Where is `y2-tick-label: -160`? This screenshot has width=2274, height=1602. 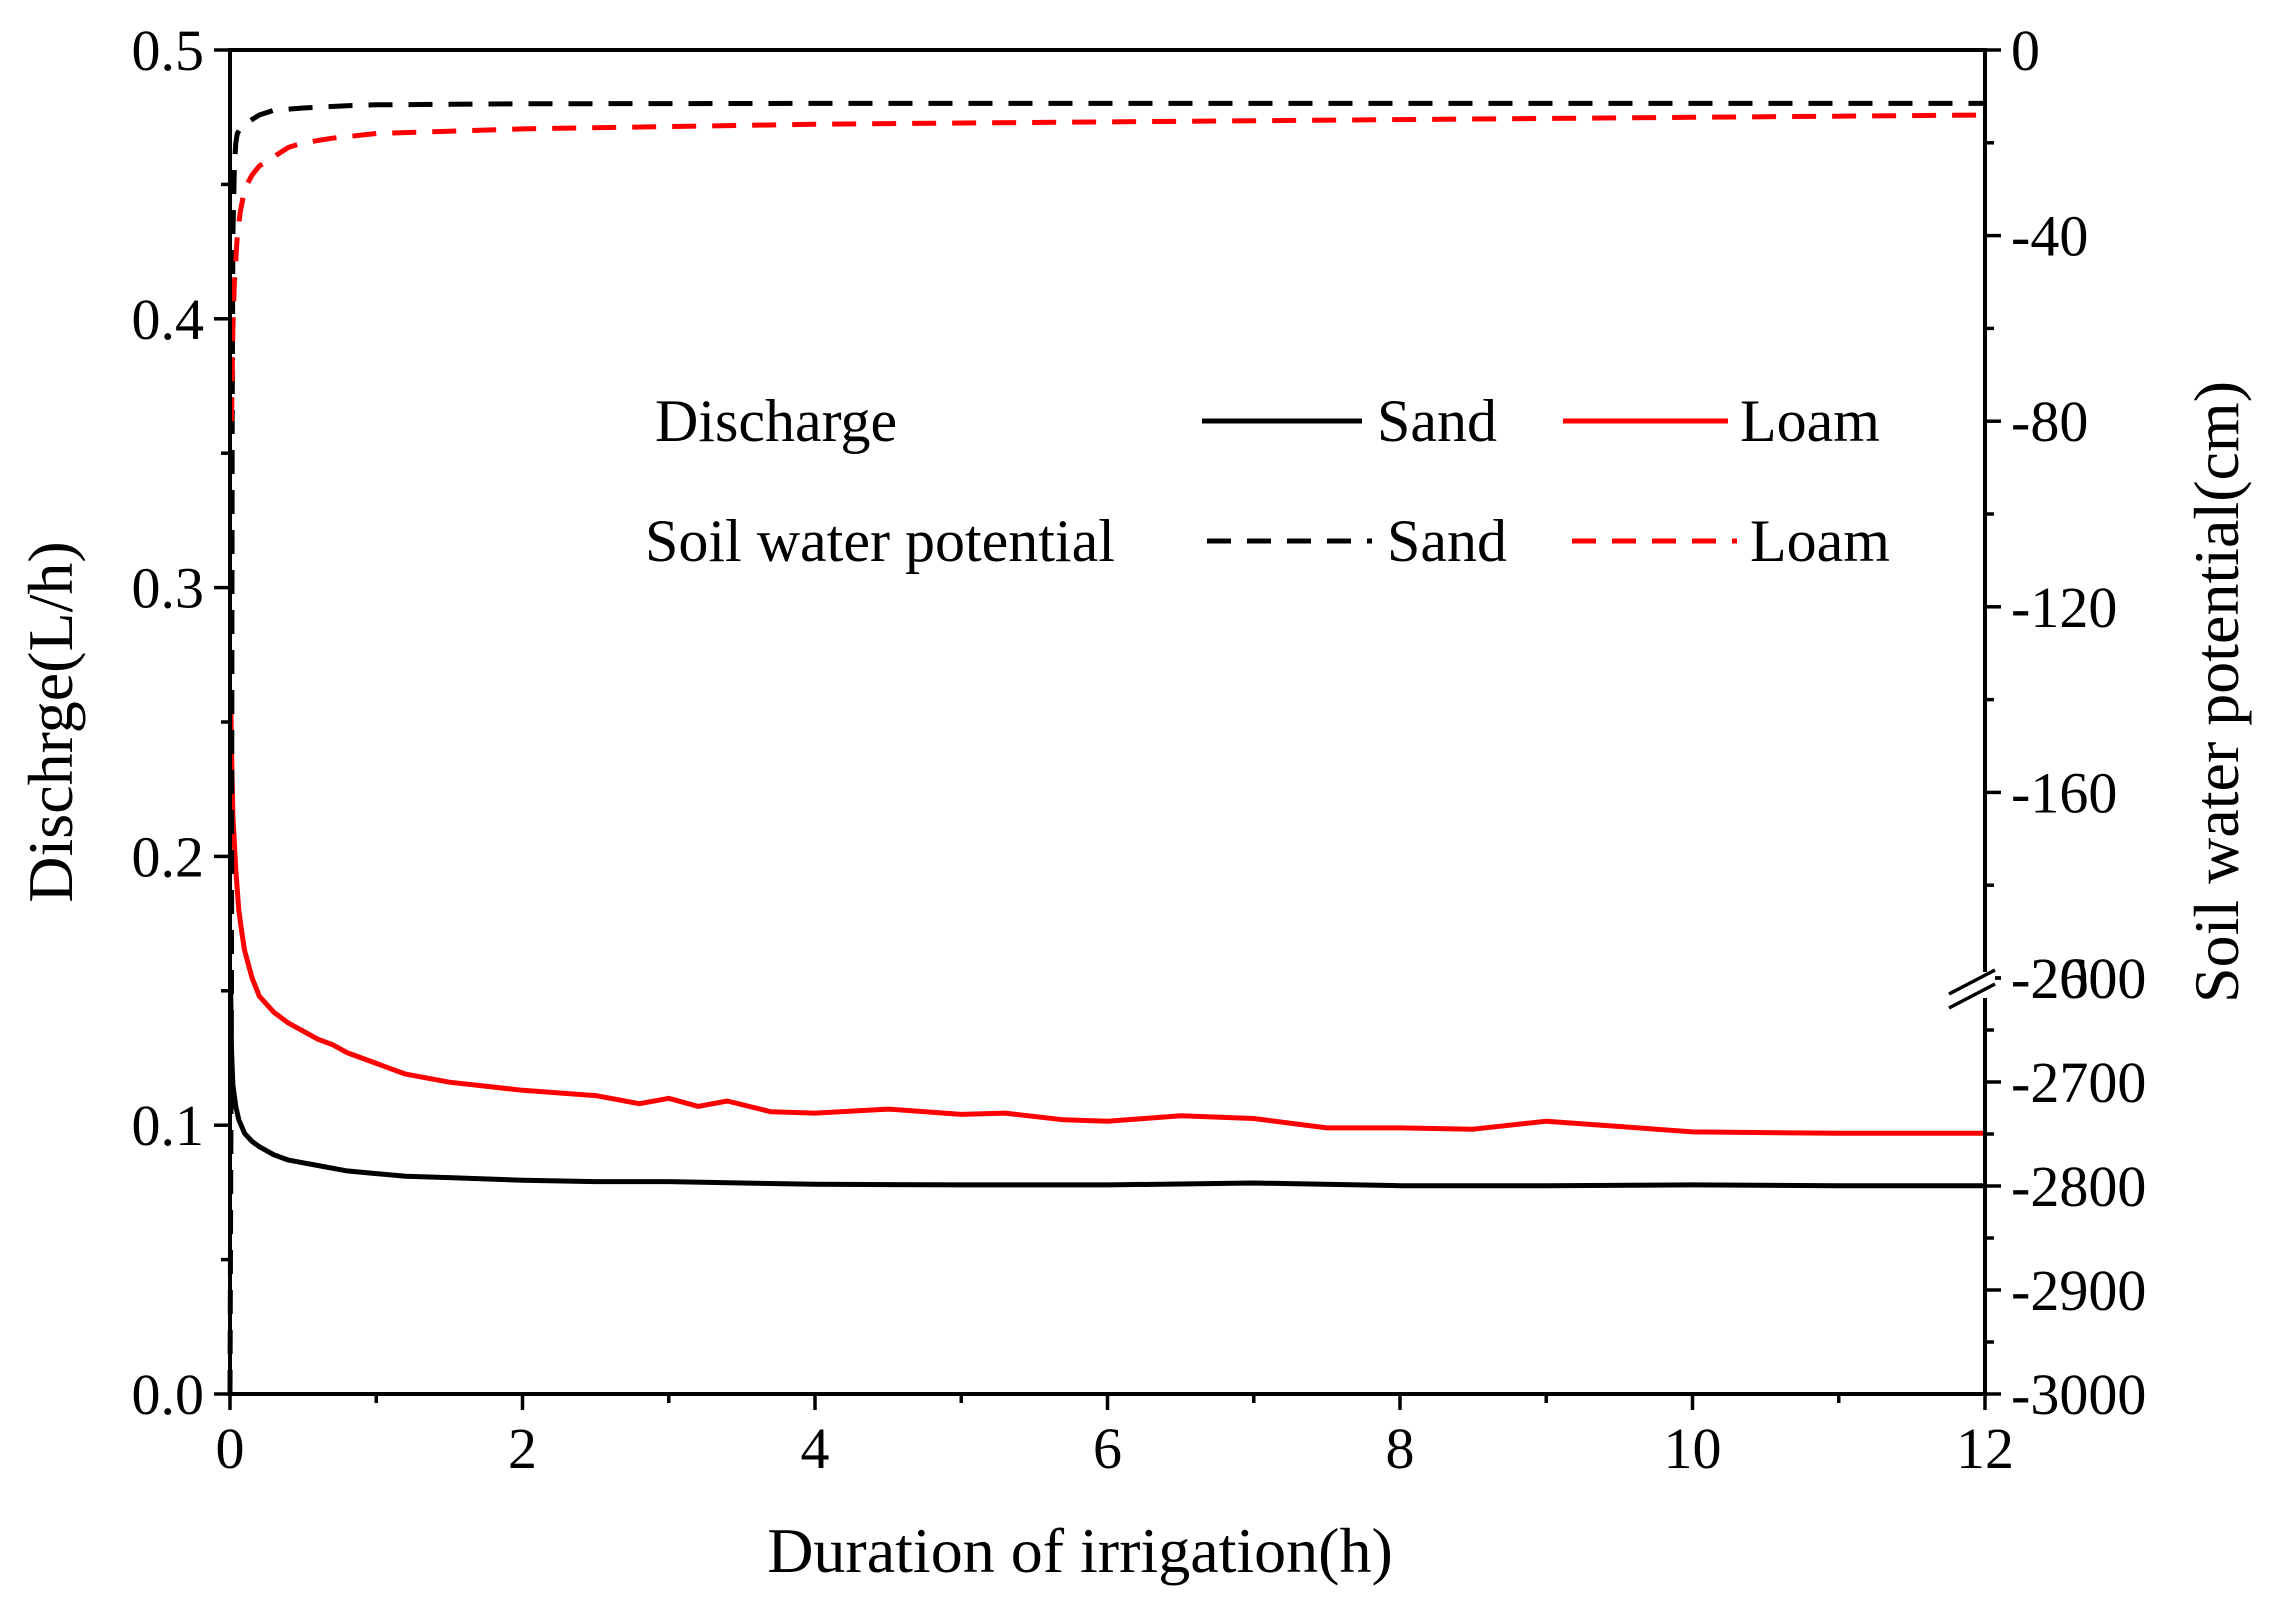 y2-tick-label: -160 is located at coordinates (2064, 792).